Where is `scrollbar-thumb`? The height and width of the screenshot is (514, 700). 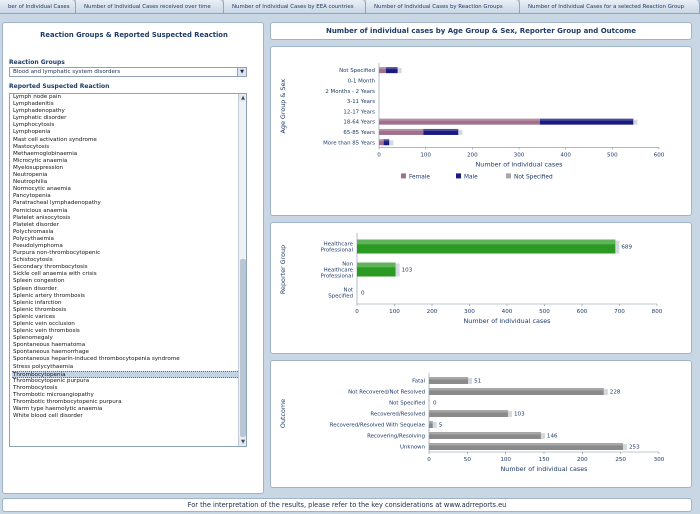 scrollbar-thumb is located at coordinates (243, 348).